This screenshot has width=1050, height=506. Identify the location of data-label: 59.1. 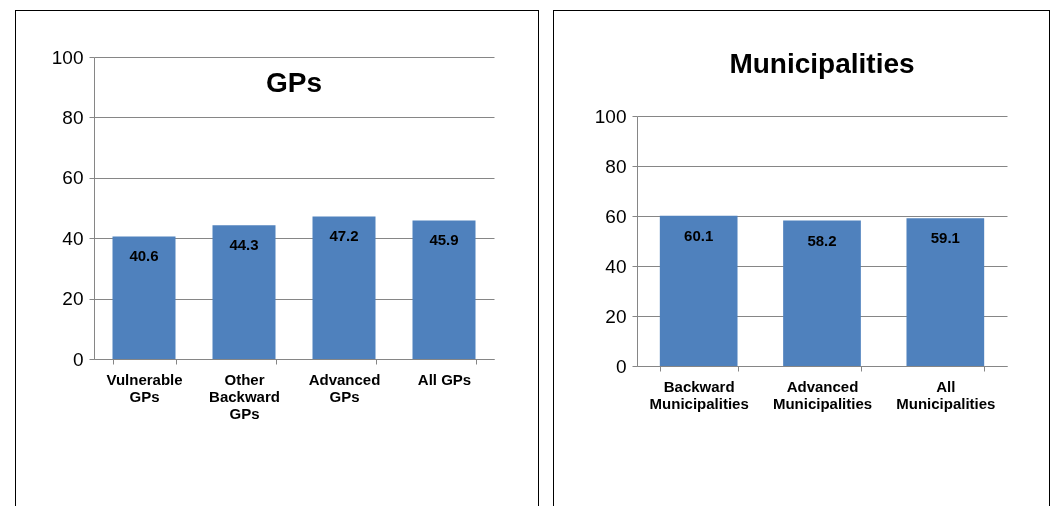
(945, 238).